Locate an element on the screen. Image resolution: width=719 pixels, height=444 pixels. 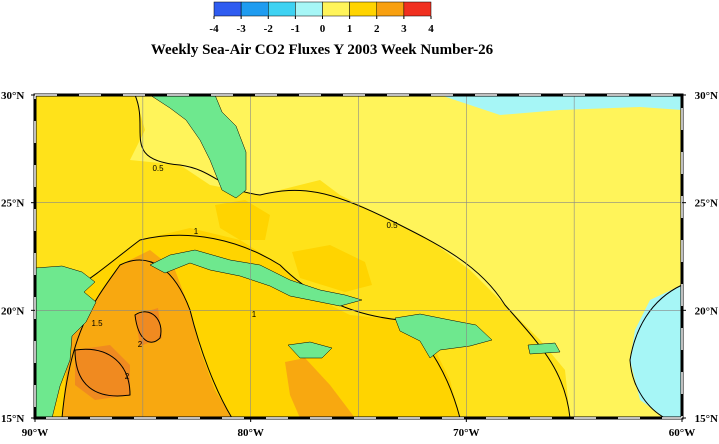
x-tick-label: 80°W is located at coordinates (250, 433).